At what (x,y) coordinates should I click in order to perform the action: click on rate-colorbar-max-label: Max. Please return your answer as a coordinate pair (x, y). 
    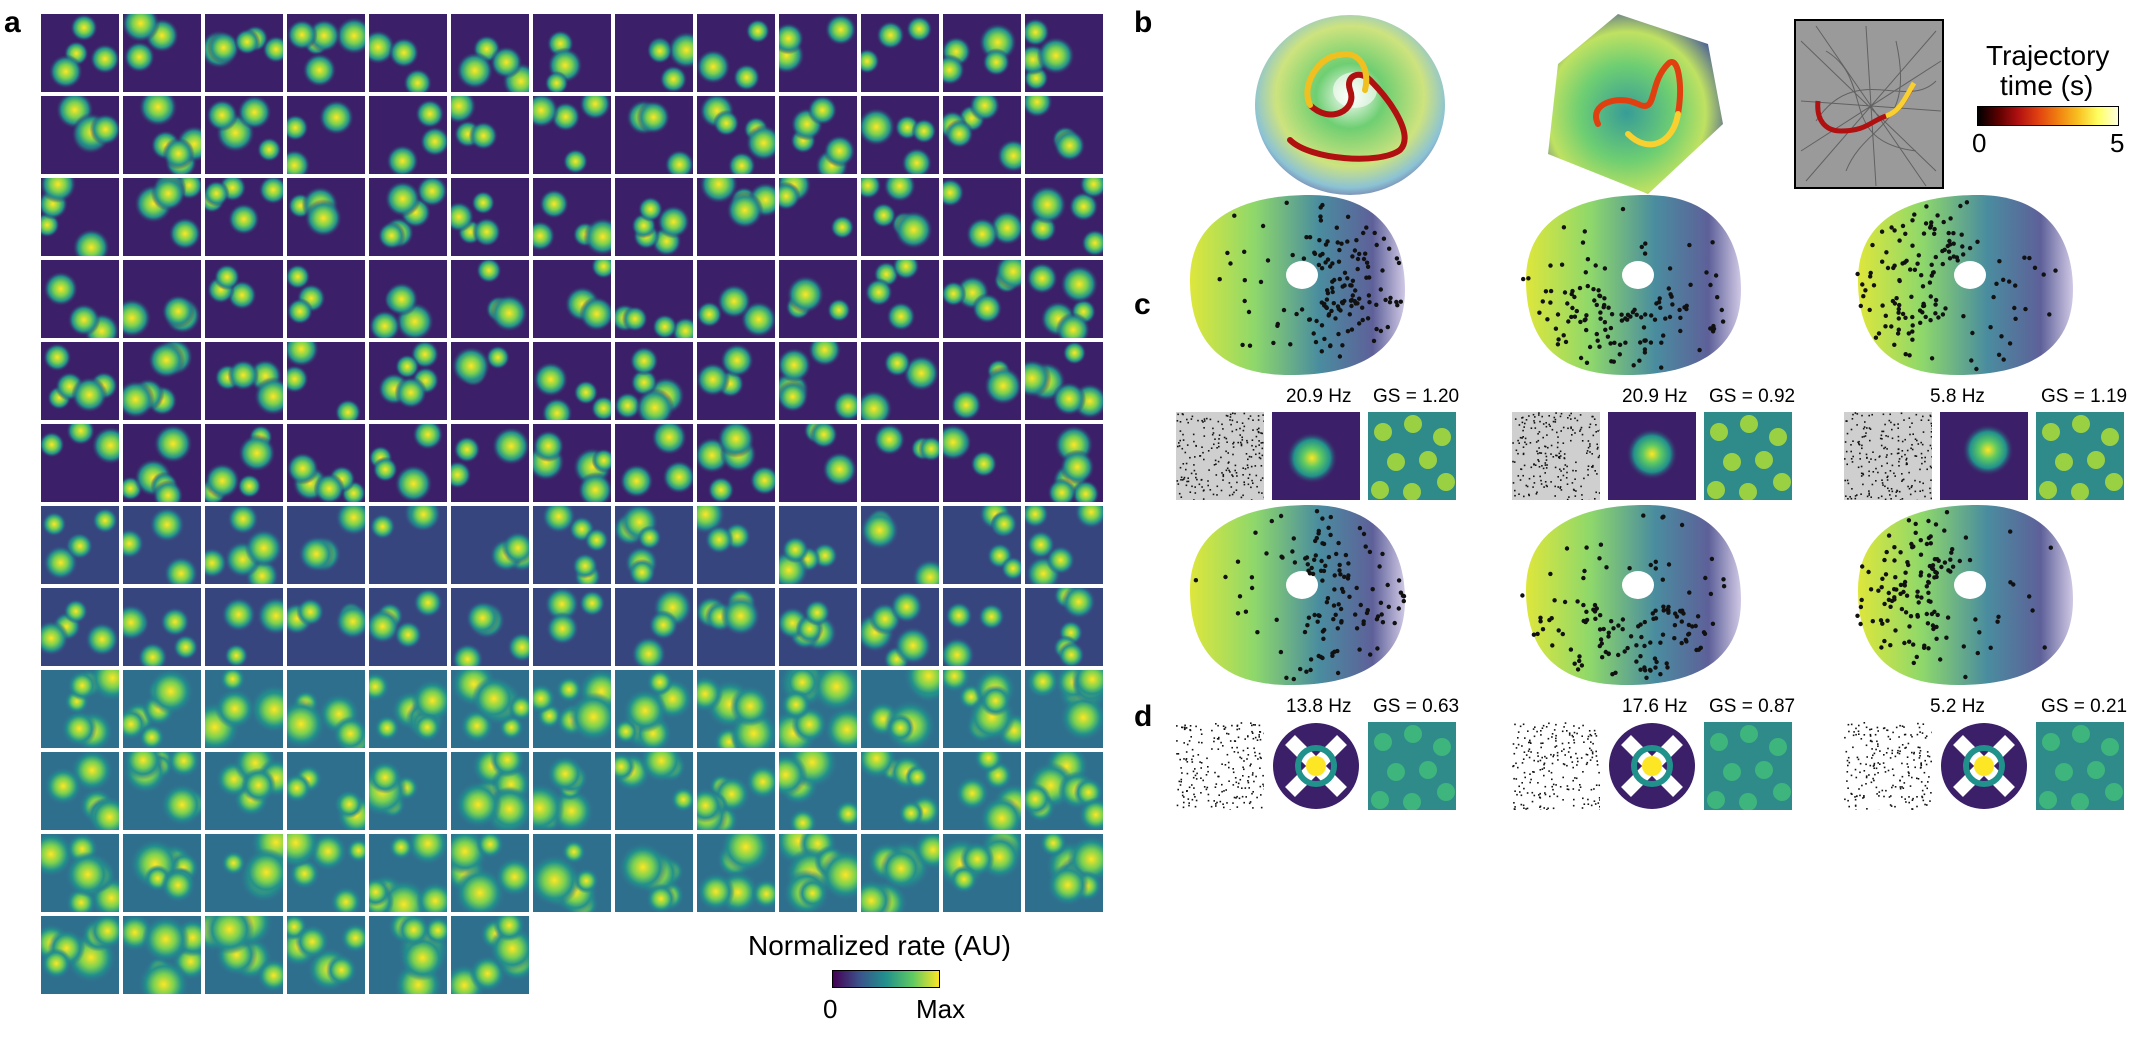
    Looking at the image, I should click on (941, 1009).